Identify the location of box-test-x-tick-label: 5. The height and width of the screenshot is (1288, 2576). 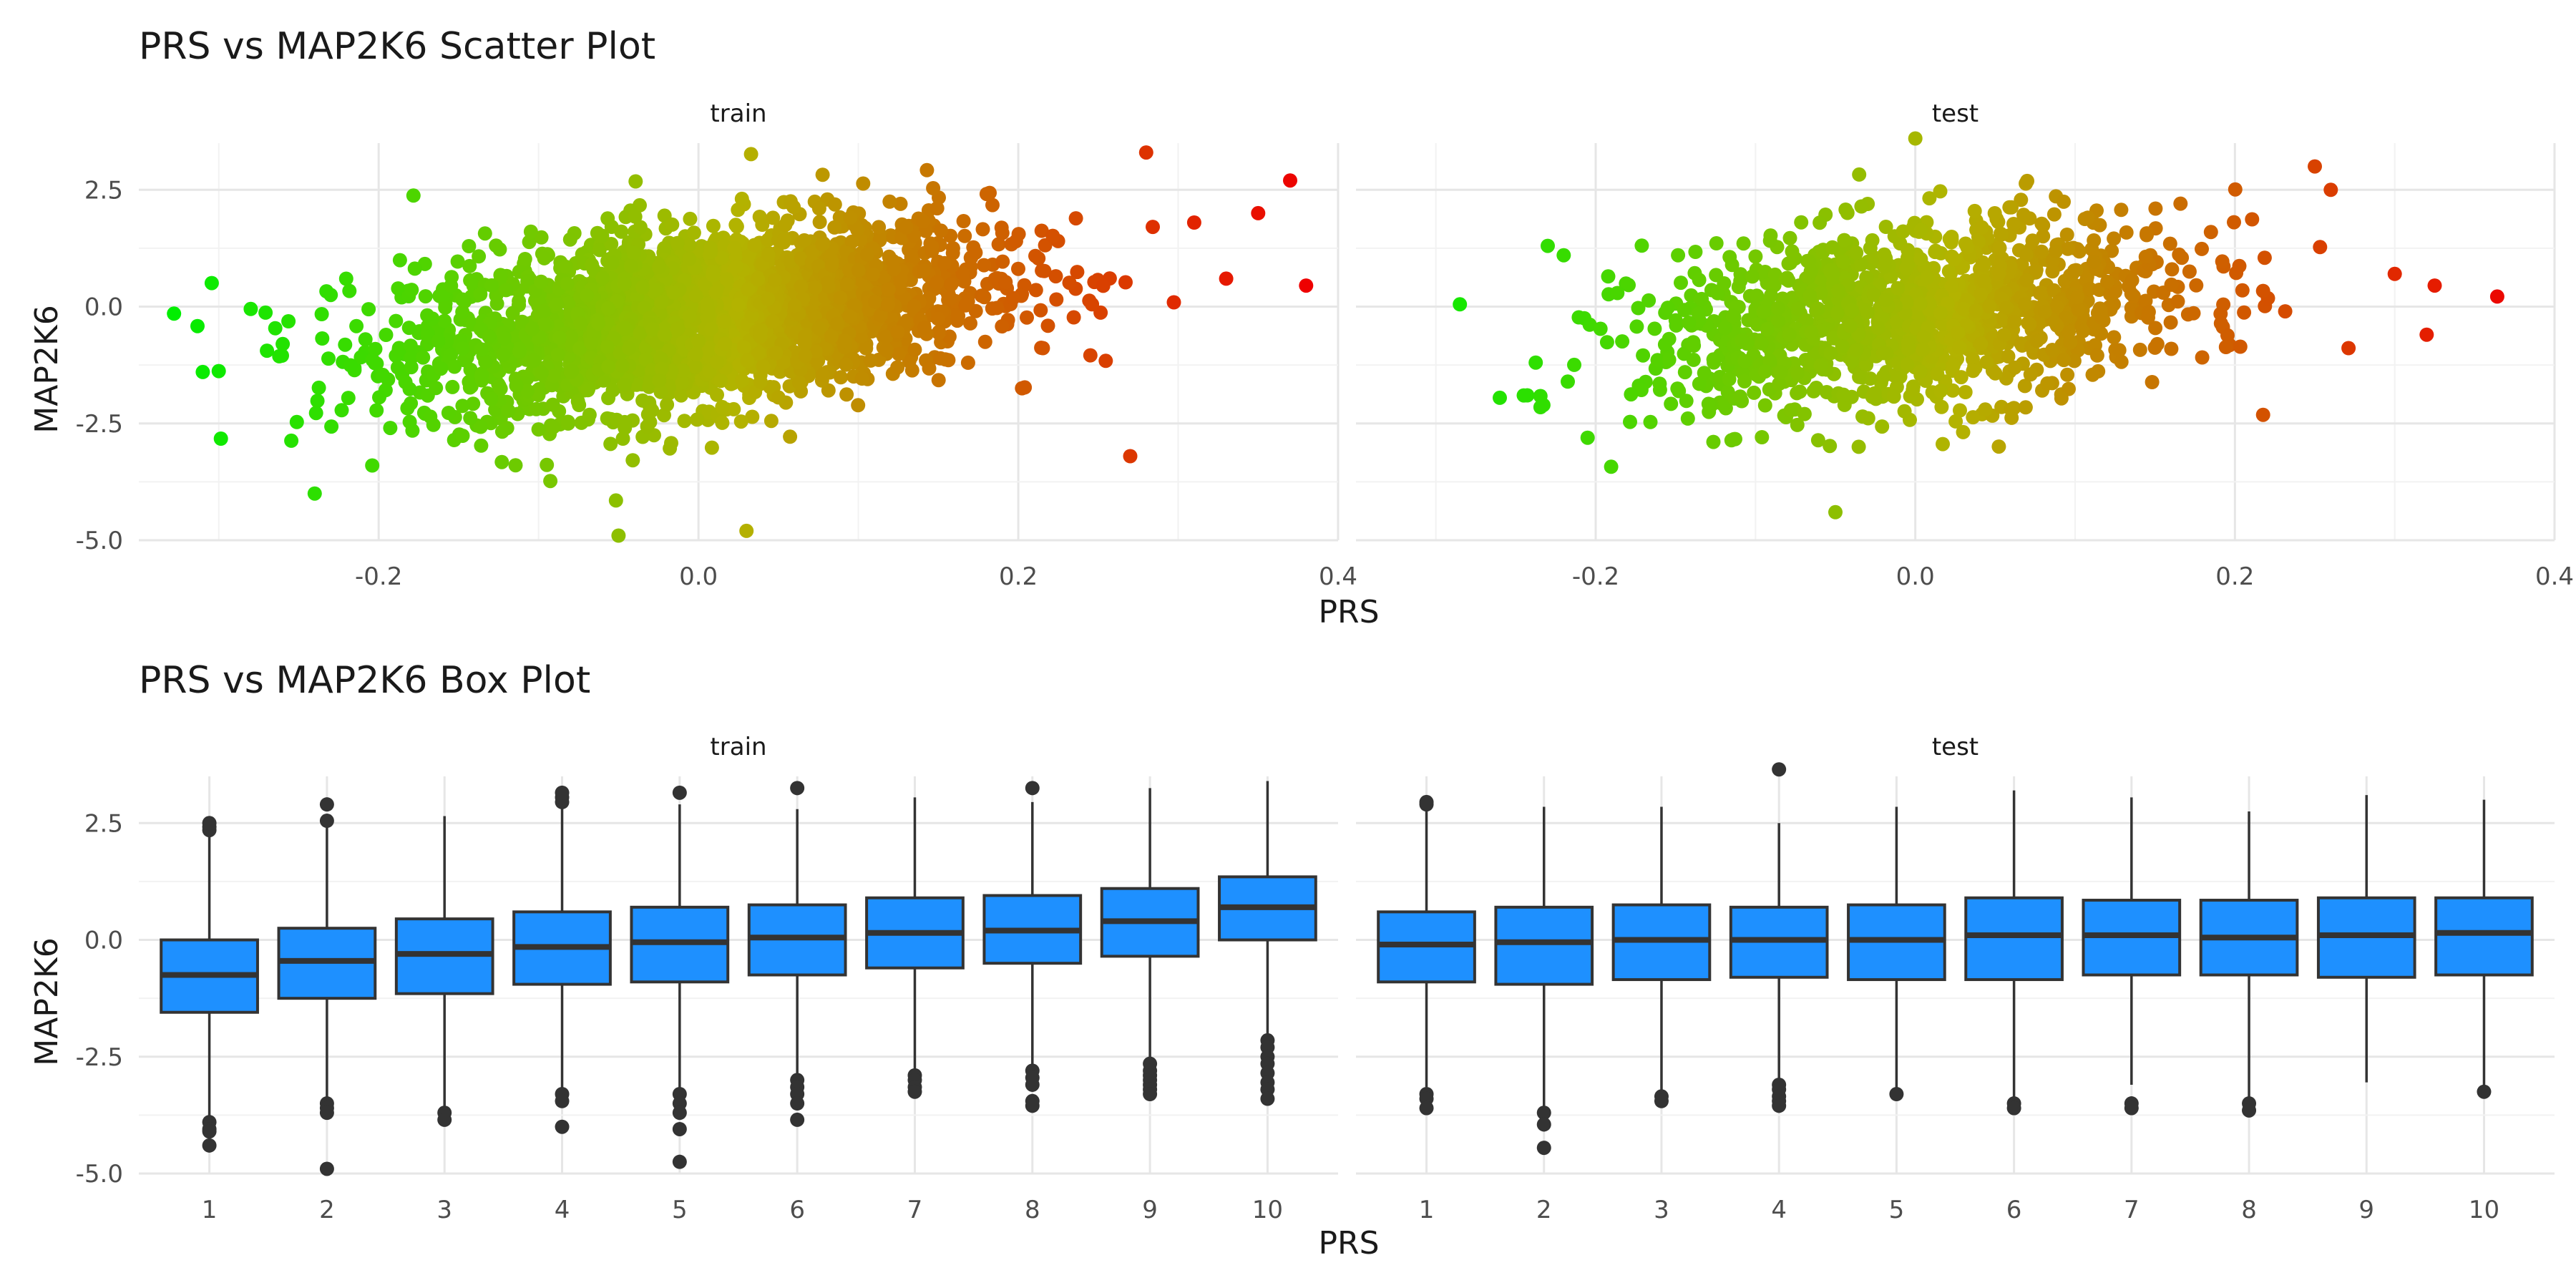
(1897, 1210).